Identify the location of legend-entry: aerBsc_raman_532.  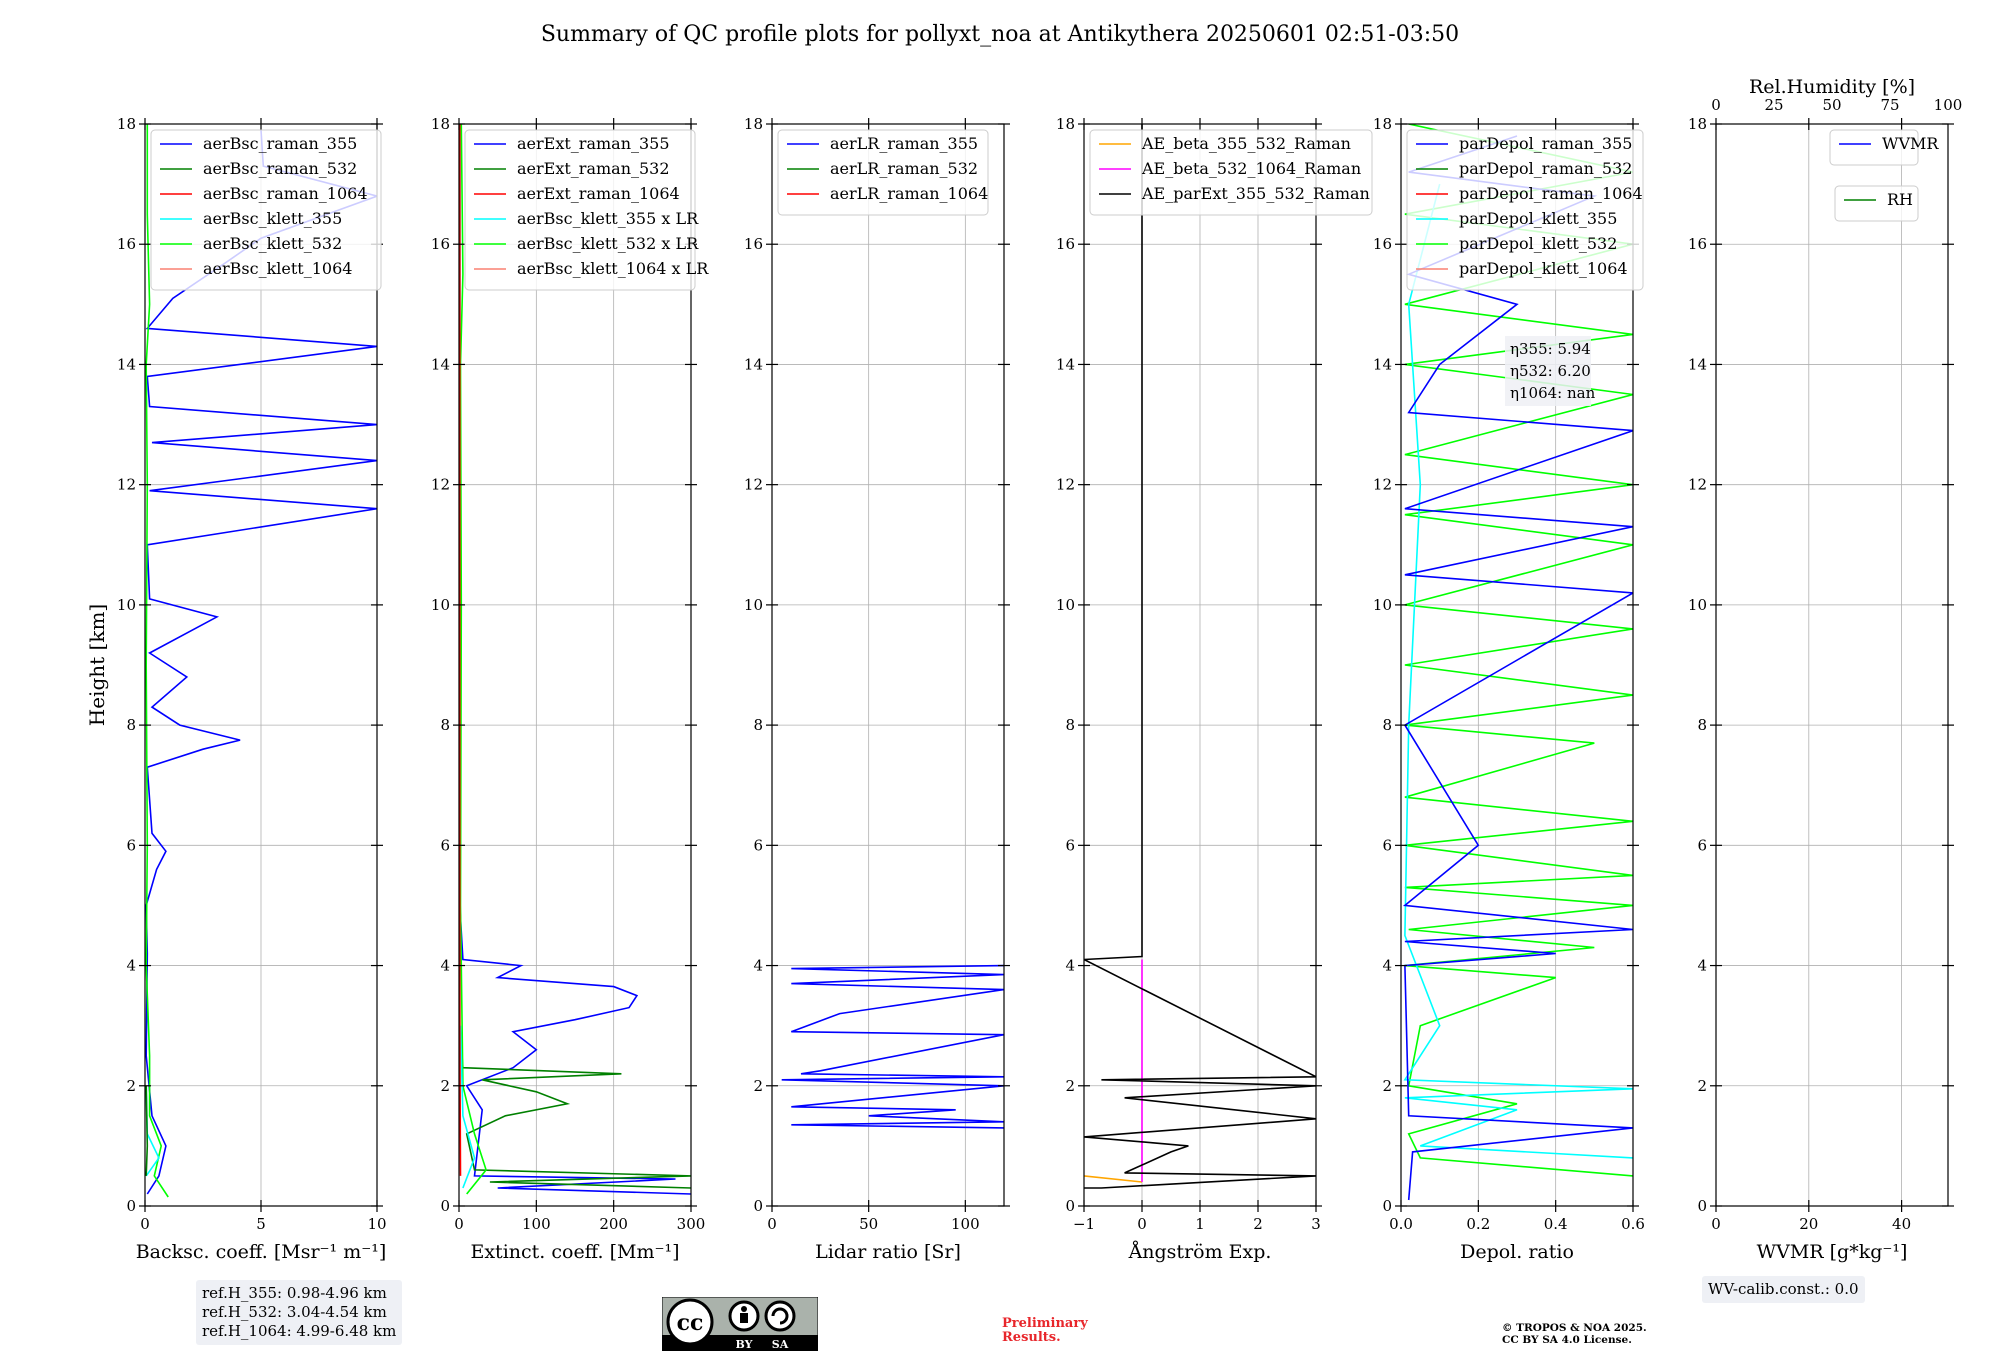
(280, 168).